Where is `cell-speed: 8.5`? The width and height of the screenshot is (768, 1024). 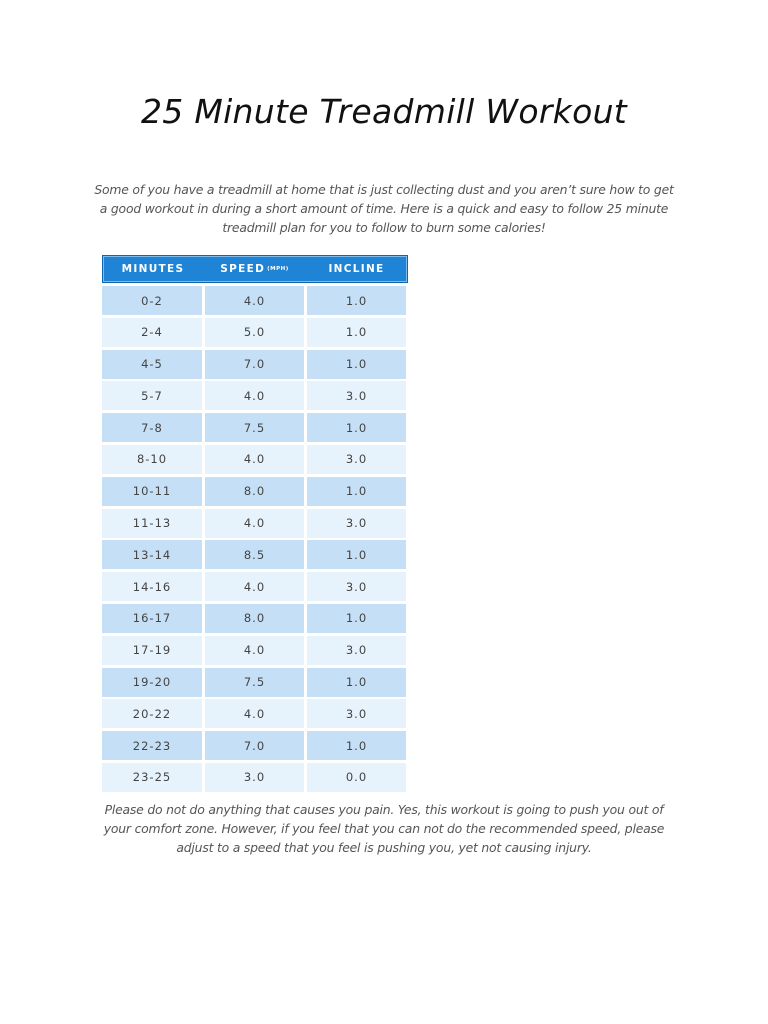 cell-speed: 8.5 is located at coordinates (254, 555).